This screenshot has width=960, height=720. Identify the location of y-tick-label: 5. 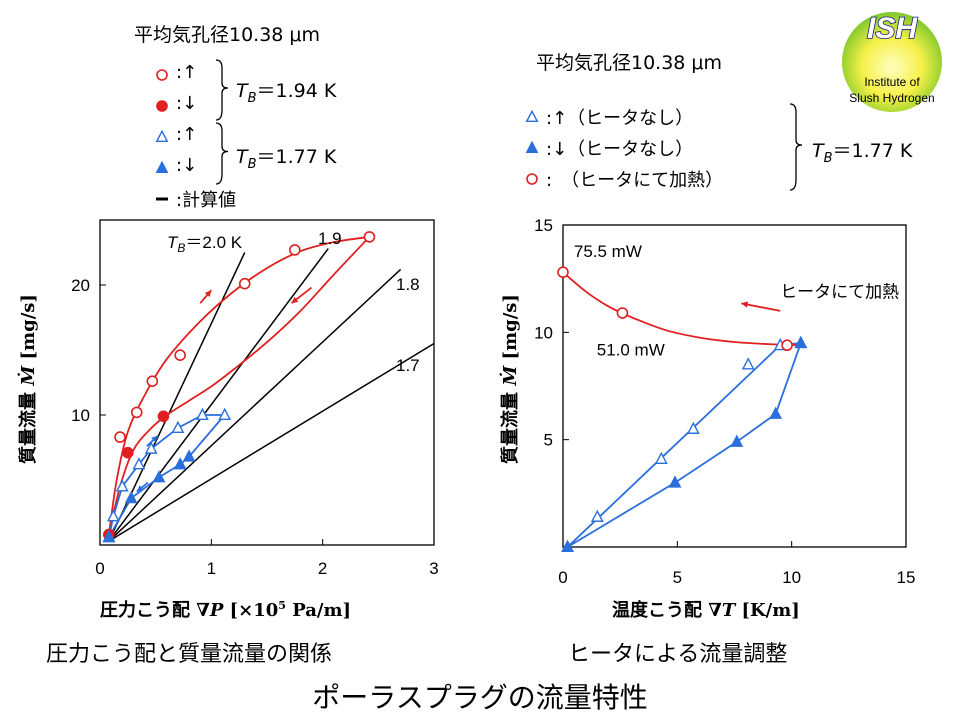
(548, 440).